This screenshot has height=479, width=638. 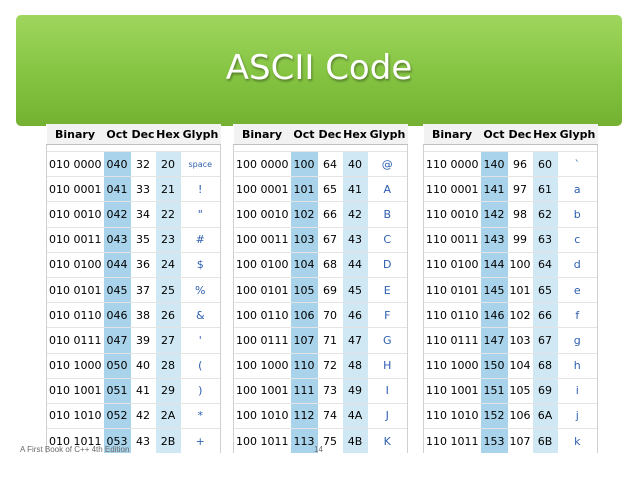 I want to click on glyph-cell: +, so click(x=200, y=441).